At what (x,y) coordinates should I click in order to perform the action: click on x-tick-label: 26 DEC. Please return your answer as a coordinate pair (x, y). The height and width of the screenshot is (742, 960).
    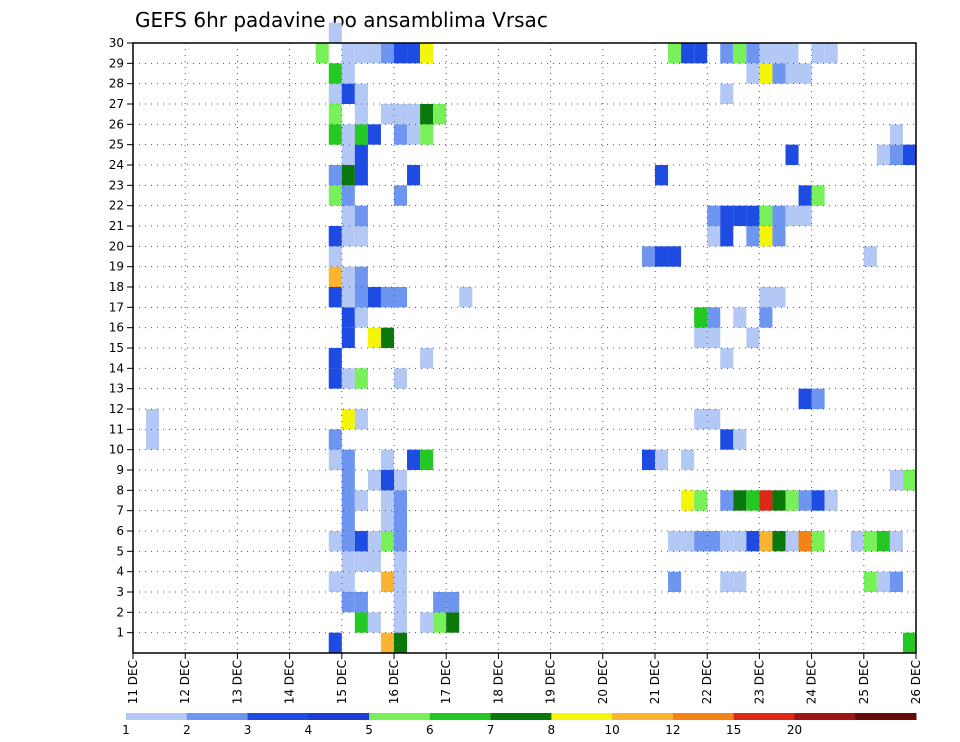
    Looking at the image, I should click on (916, 682).